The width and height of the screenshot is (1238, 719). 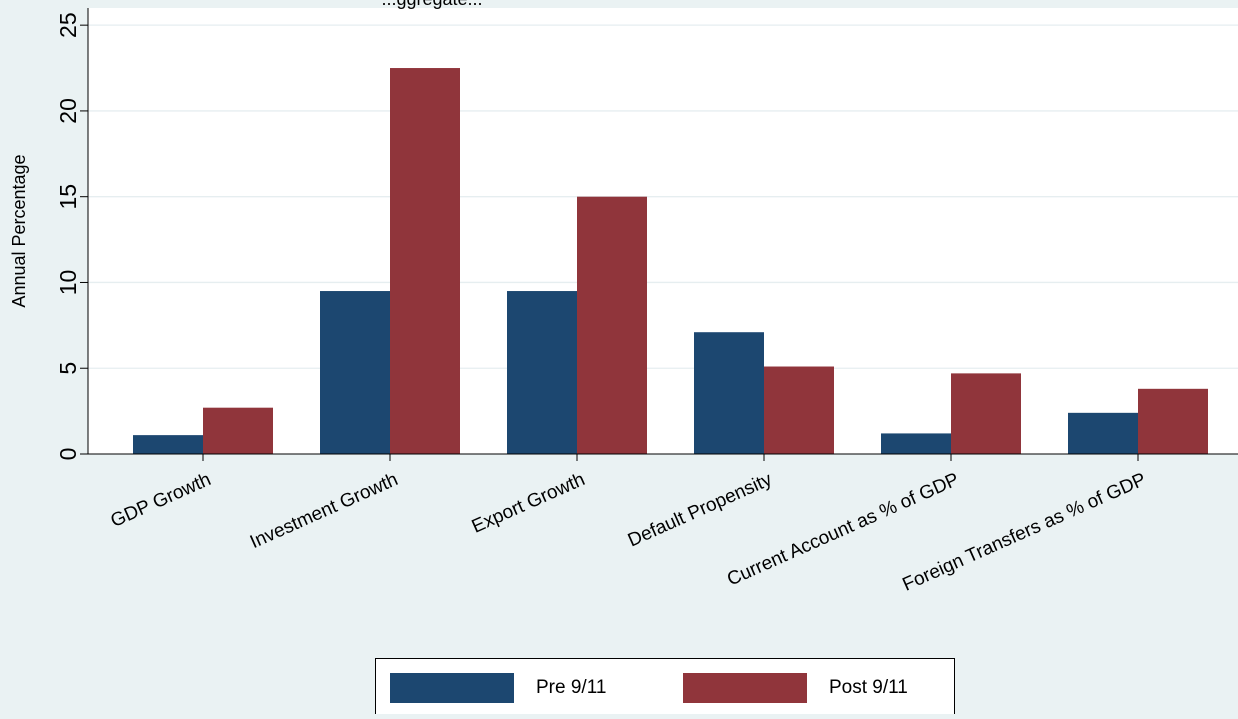 What do you see at coordinates (68, 25) in the screenshot?
I see `y-tick-label: 25` at bounding box center [68, 25].